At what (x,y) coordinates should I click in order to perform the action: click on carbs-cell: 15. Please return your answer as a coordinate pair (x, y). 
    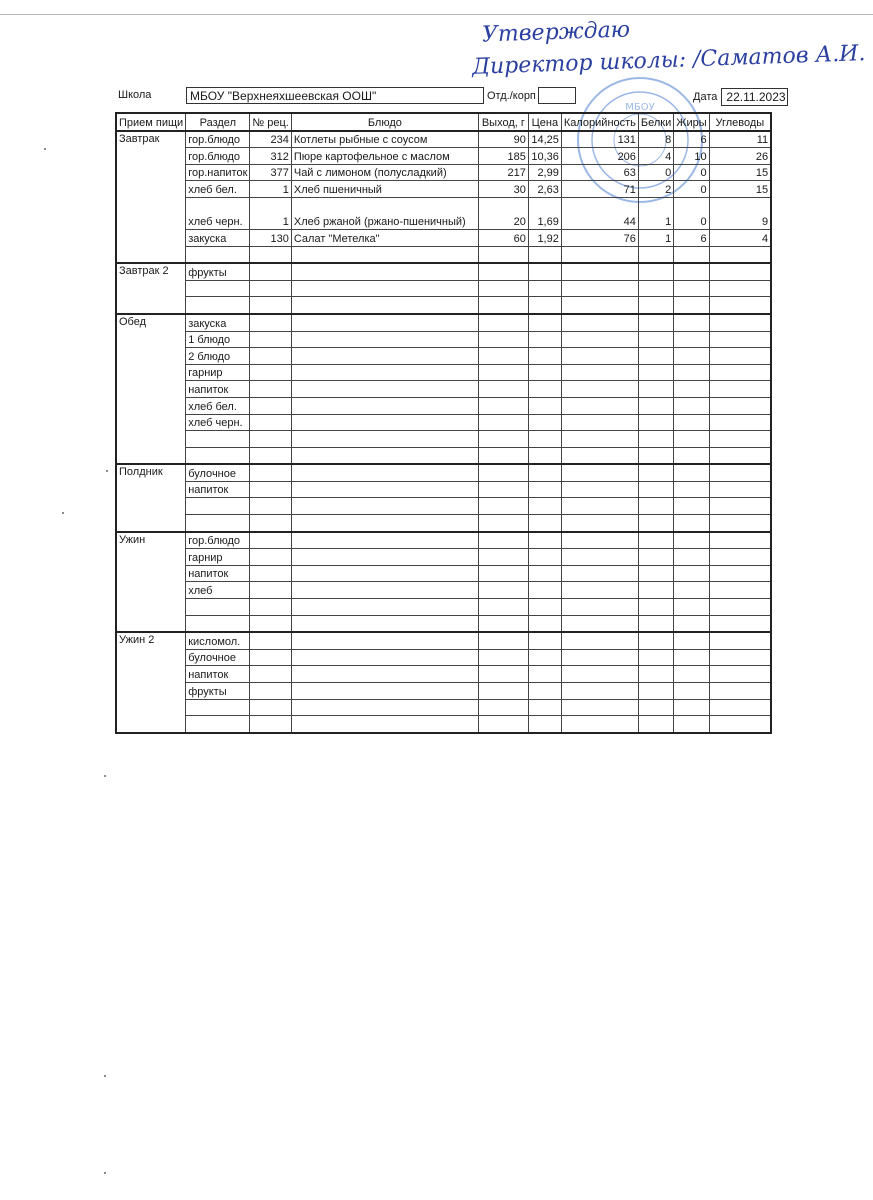
    Looking at the image, I should click on (740, 172).